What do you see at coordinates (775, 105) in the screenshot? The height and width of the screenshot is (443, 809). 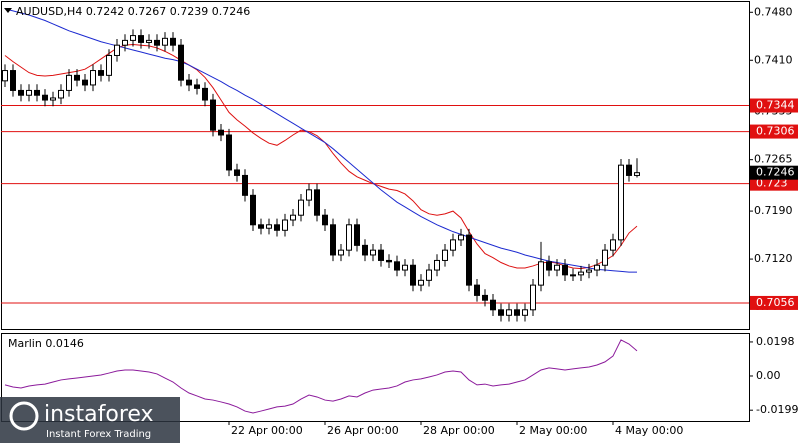 I see `level-label: 0.7344` at bounding box center [775, 105].